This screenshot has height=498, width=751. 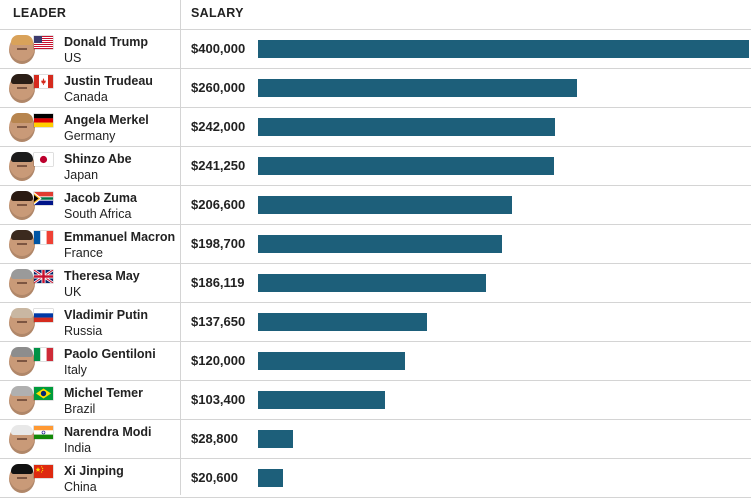 What do you see at coordinates (43, 159) in the screenshot?
I see `japan-flag-icon` at bounding box center [43, 159].